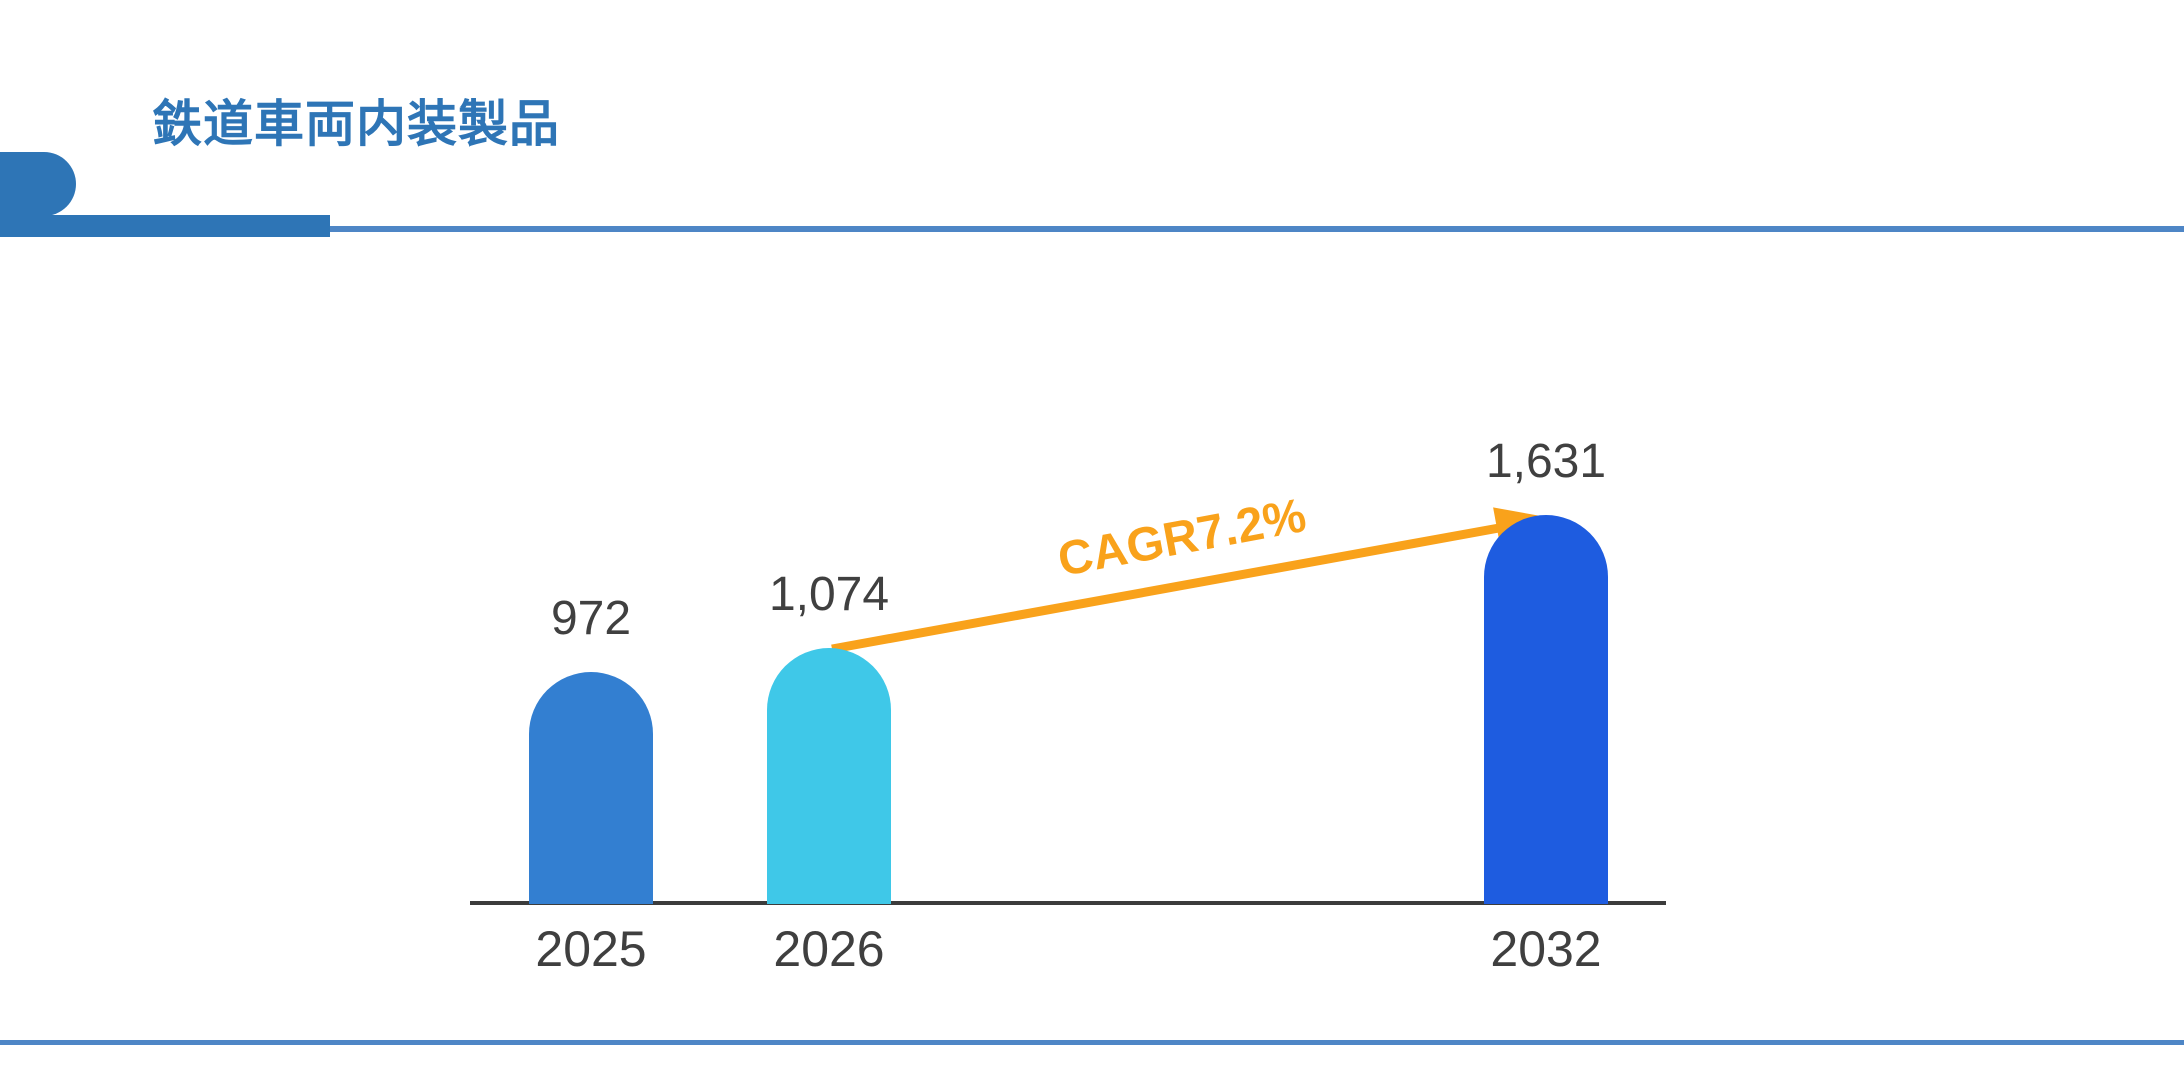  I want to click on header-tab-shape, so click(38, 184).